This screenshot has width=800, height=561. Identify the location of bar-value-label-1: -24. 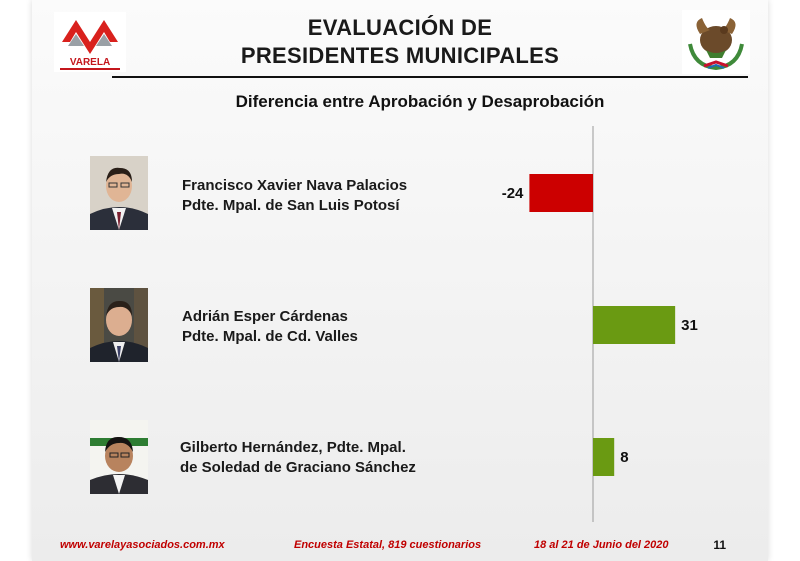
(513, 193).